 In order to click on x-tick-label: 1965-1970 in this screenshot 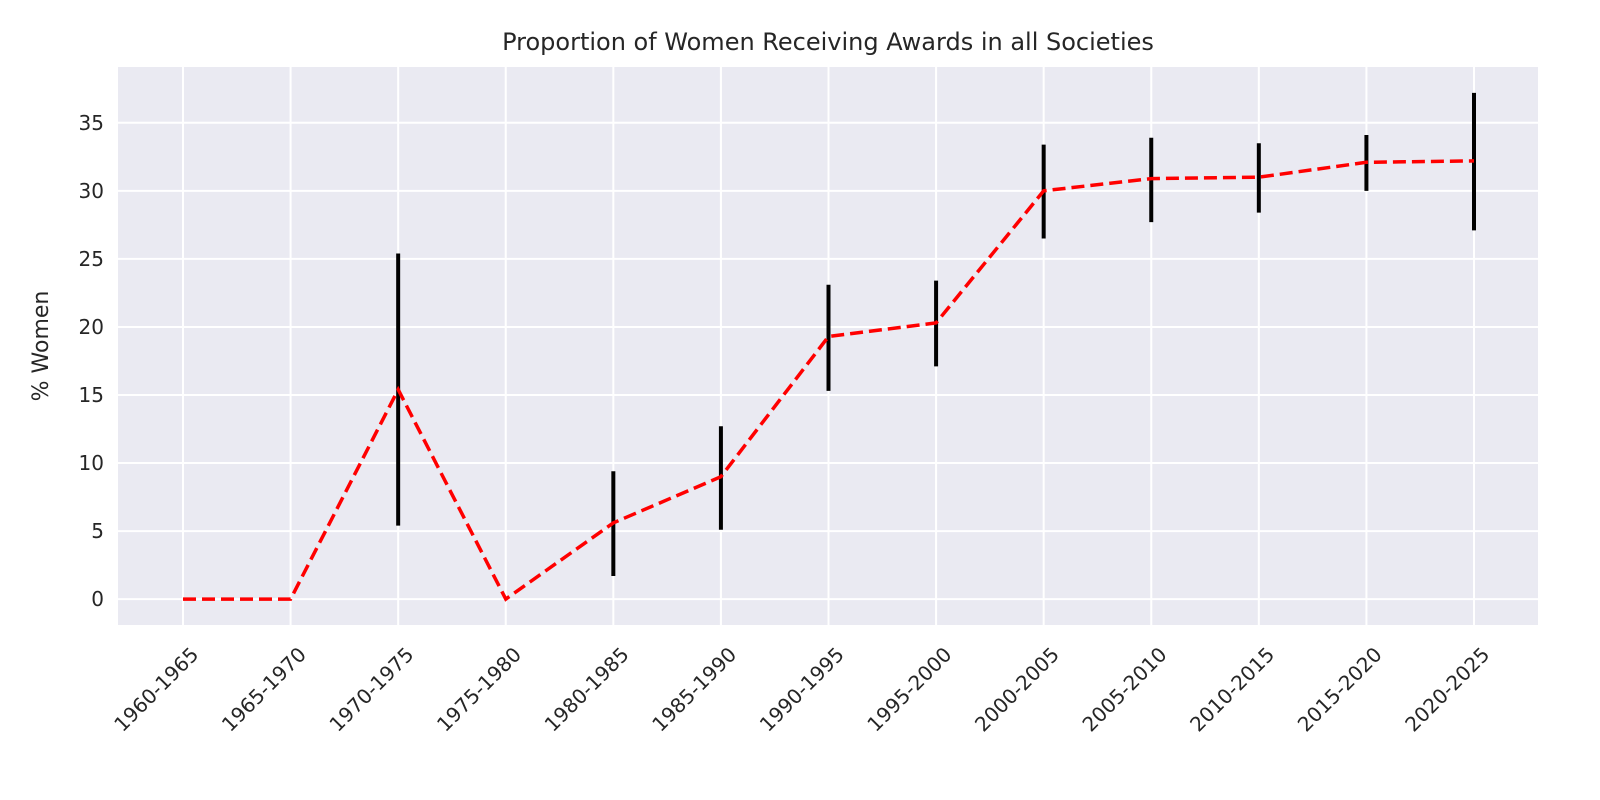, I will do `click(264, 689)`.